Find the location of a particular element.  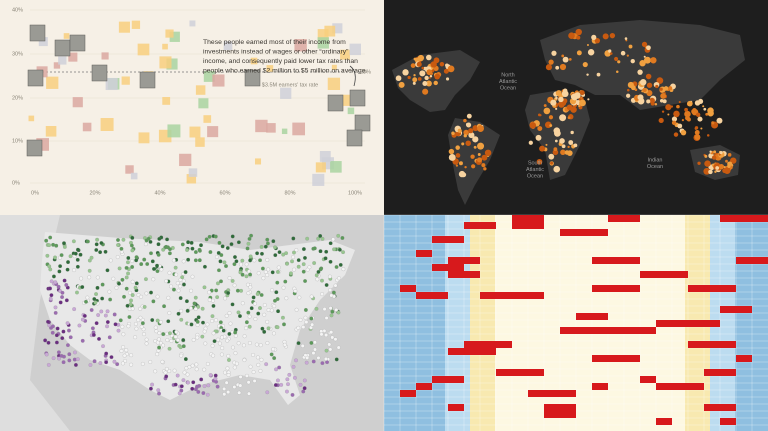

reference-value: 28% is located at coordinates (365, 72).